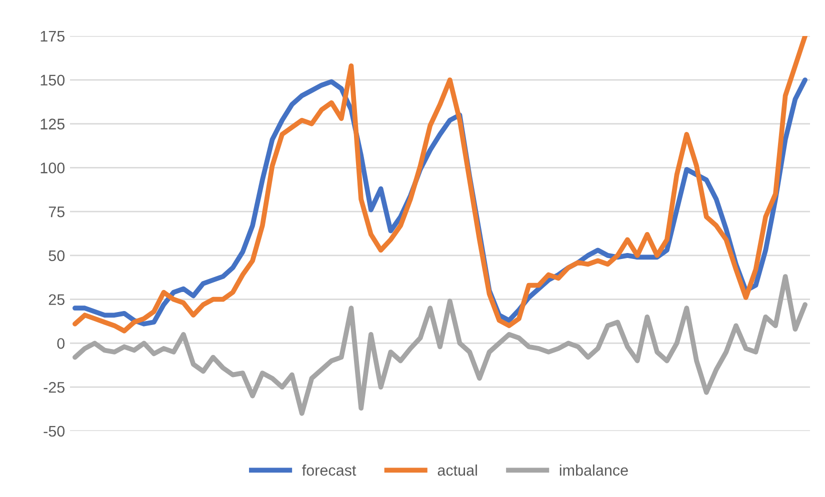 This screenshot has height=497, width=825. Describe the element at coordinates (52, 124) in the screenshot. I see `y-tick-label: 125` at that location.